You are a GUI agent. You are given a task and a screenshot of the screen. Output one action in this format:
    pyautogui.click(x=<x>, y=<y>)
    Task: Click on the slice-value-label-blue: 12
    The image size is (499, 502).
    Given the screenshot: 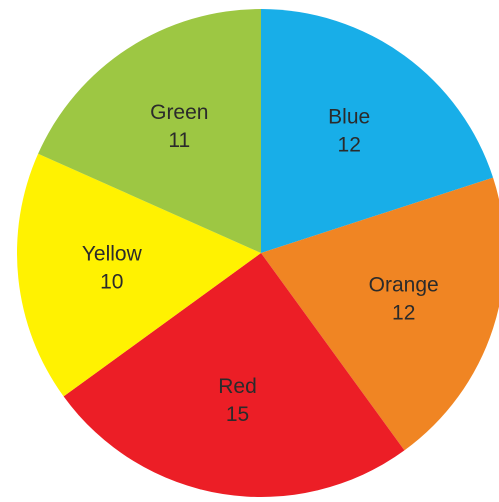 What is the action you would take?
    pyautogui.click(x=349, y=145)
    